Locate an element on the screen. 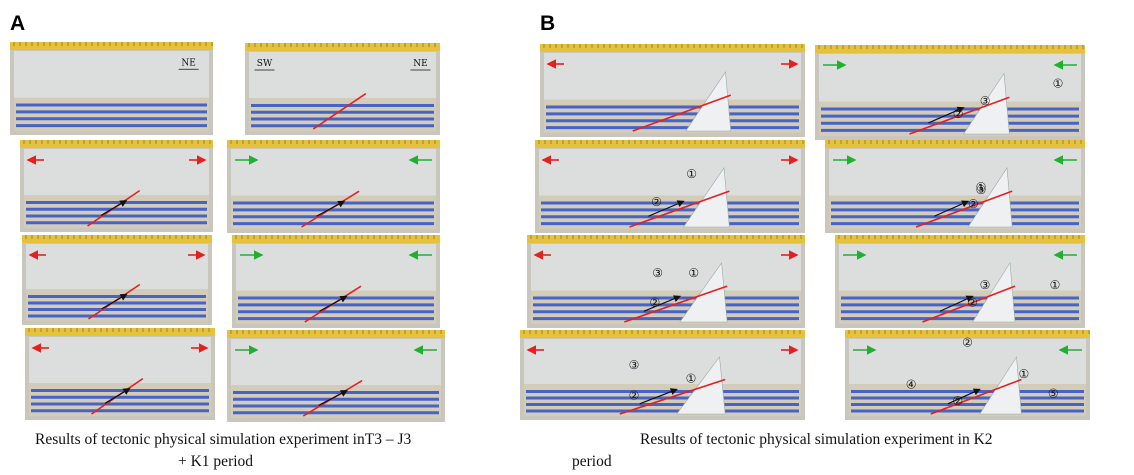 The width and height of the screenshot is (1134, 475). photo: ①② is located at coordinates (670, 186).